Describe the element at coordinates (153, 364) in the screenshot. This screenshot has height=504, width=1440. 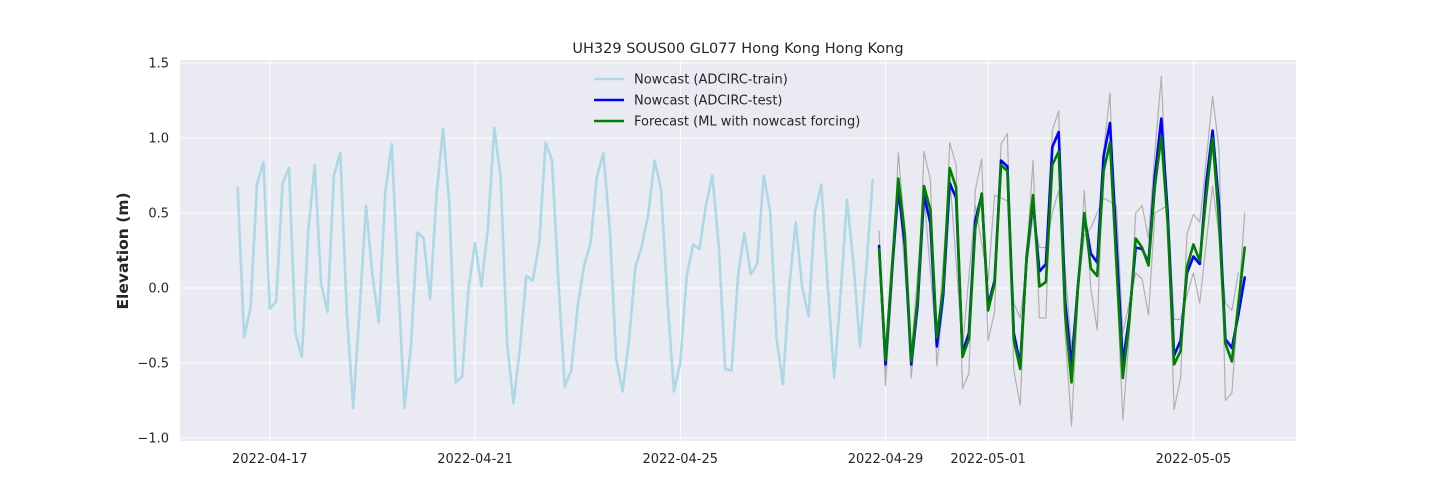
I see `y-tick-label: −0.5` at that location.